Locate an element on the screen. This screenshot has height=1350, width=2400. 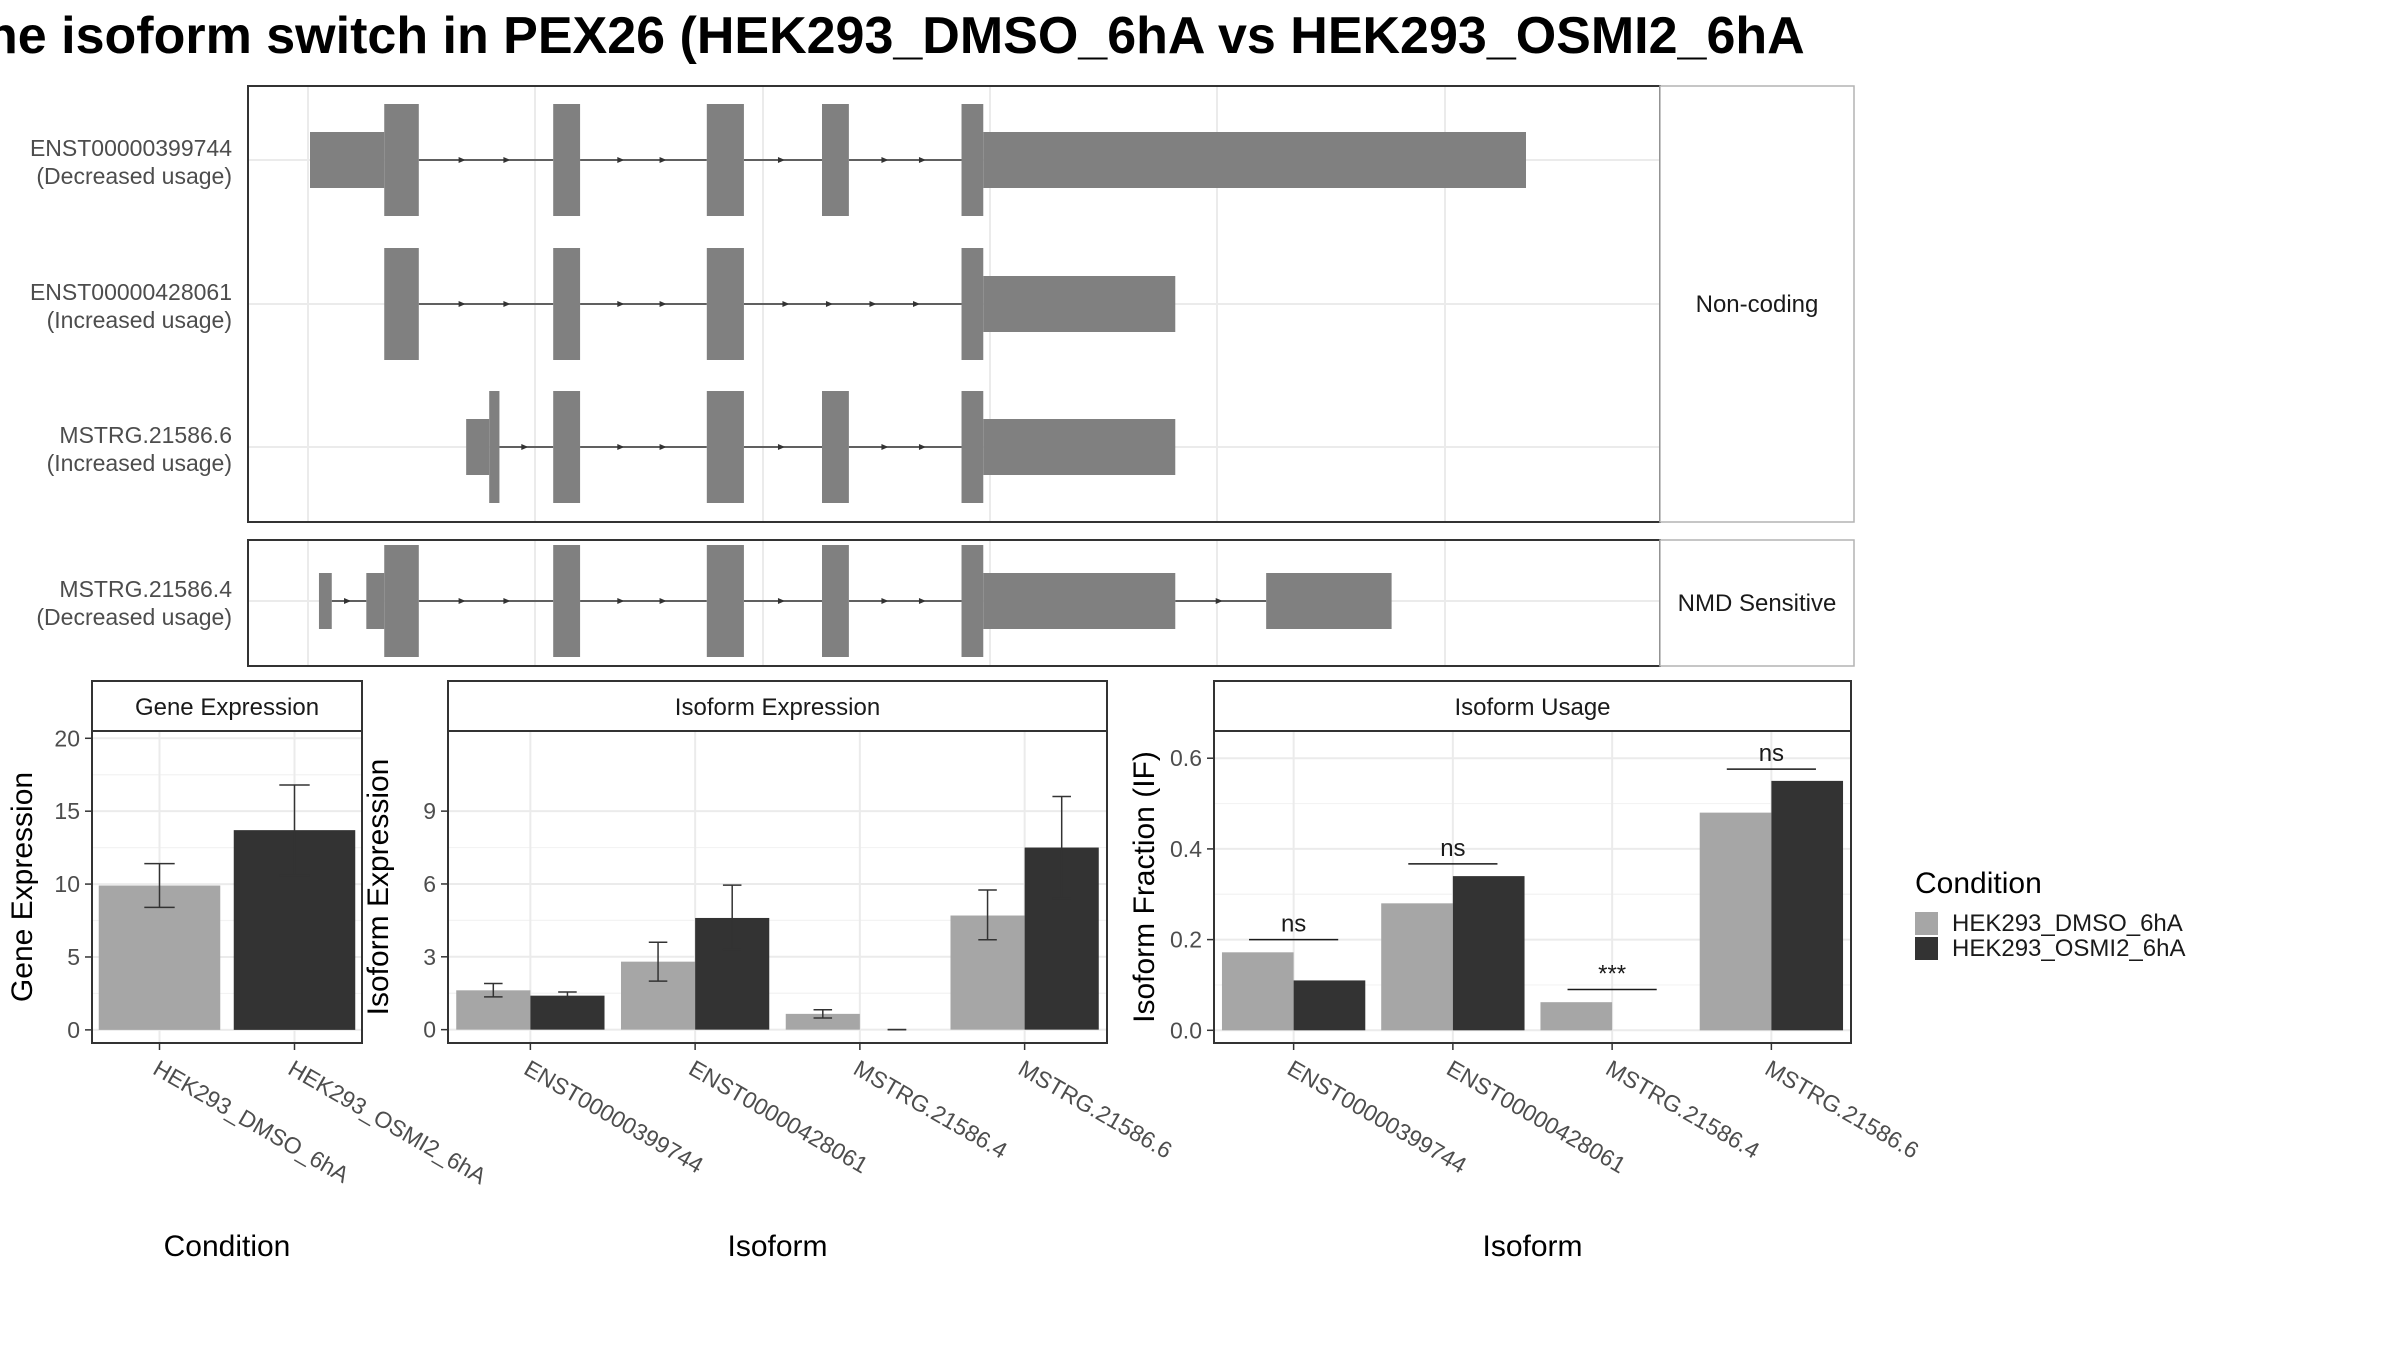
transcript-id-label: MSTRG.21586.4 is located at coordinates (145, 589).